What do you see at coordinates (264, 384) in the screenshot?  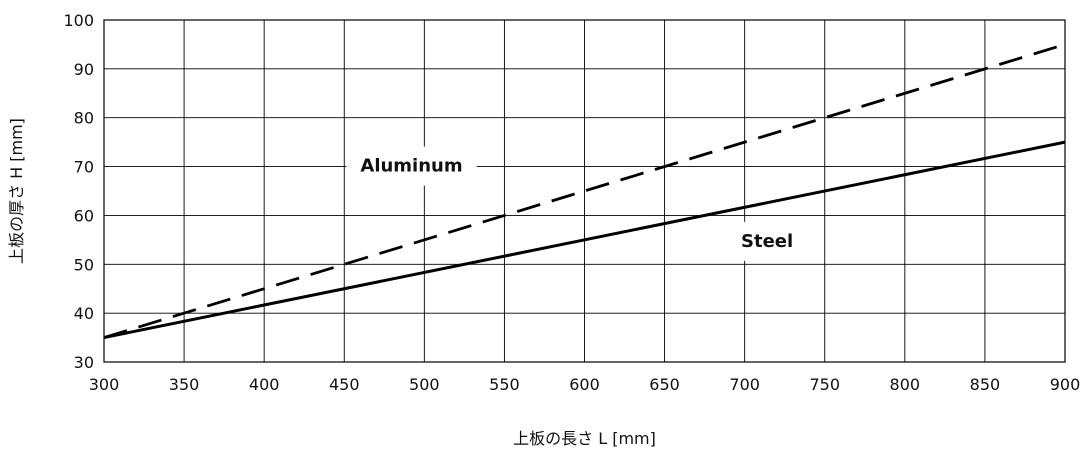 I see `x-tick-label: 400` at bounding box center [264, 384].